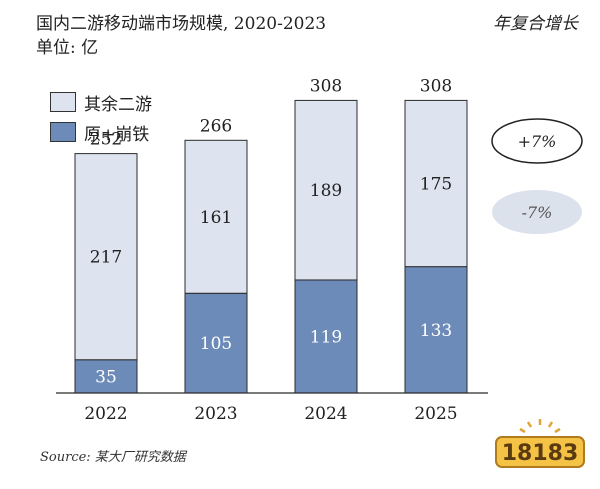 This screenshot has width=600, height=489. I want to click on bar-other-2024, so click(326, 190).